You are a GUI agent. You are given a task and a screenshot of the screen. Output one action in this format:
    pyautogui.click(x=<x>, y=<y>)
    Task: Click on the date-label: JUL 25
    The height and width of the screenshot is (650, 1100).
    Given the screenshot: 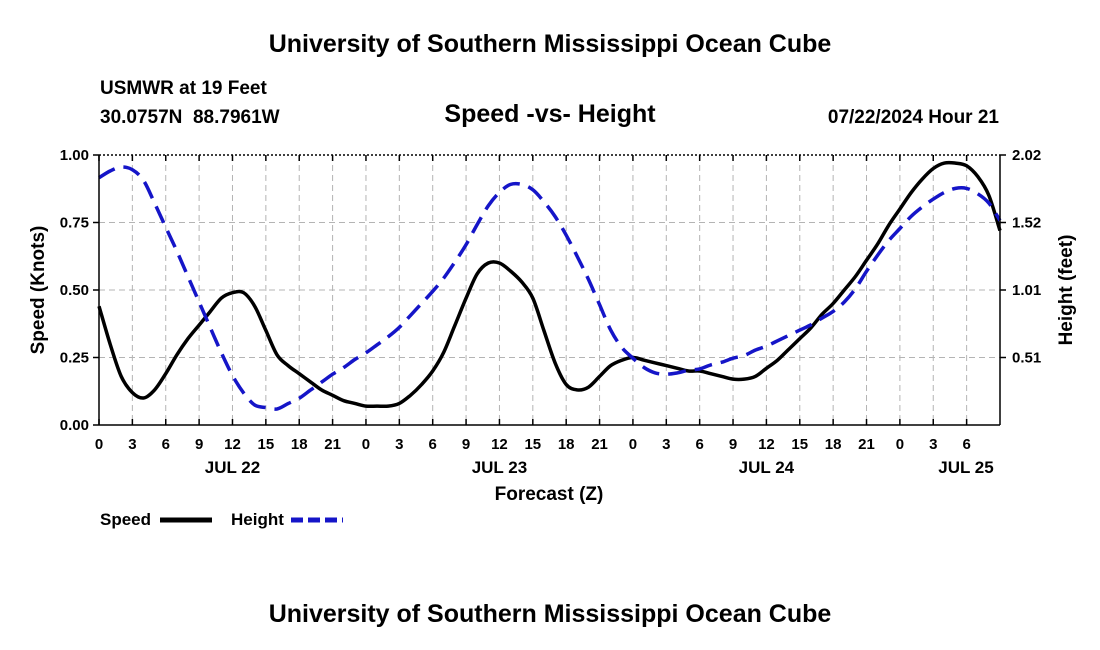 What is the action you would take?
    pyautogui.click(x=965, y=467)
    